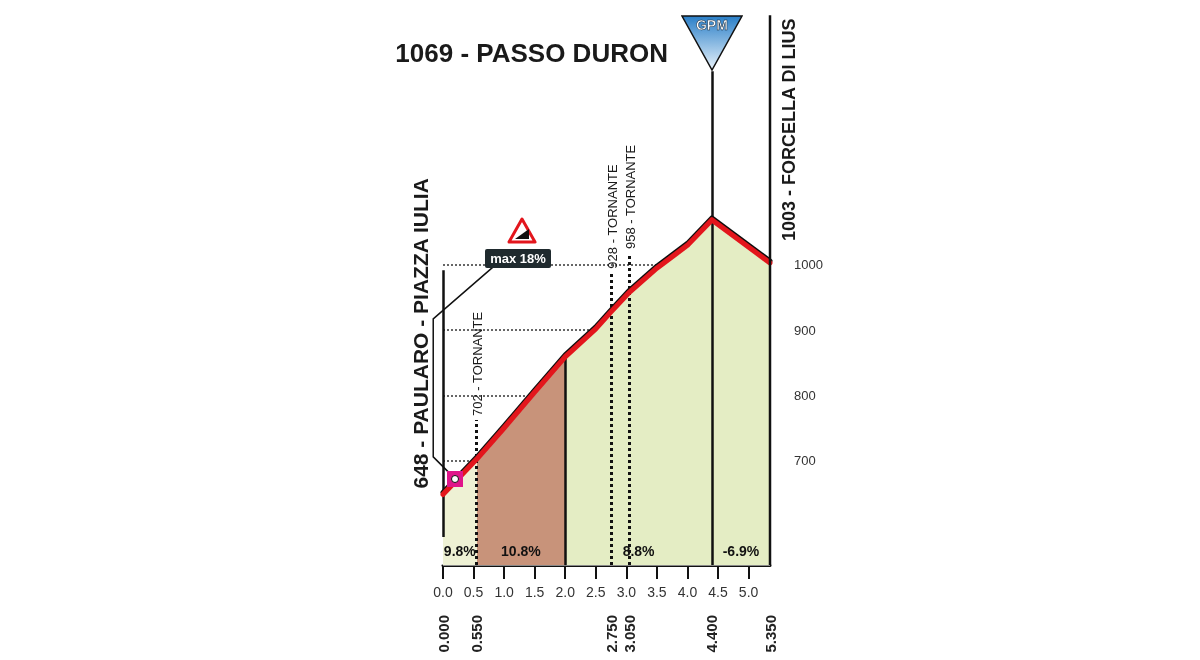 The image size is (1200, 660). What do you see at coordinates (611, 634) in the screenshot?
I see `x2-tick-label: 2.750` at bounding box center [611, 634].